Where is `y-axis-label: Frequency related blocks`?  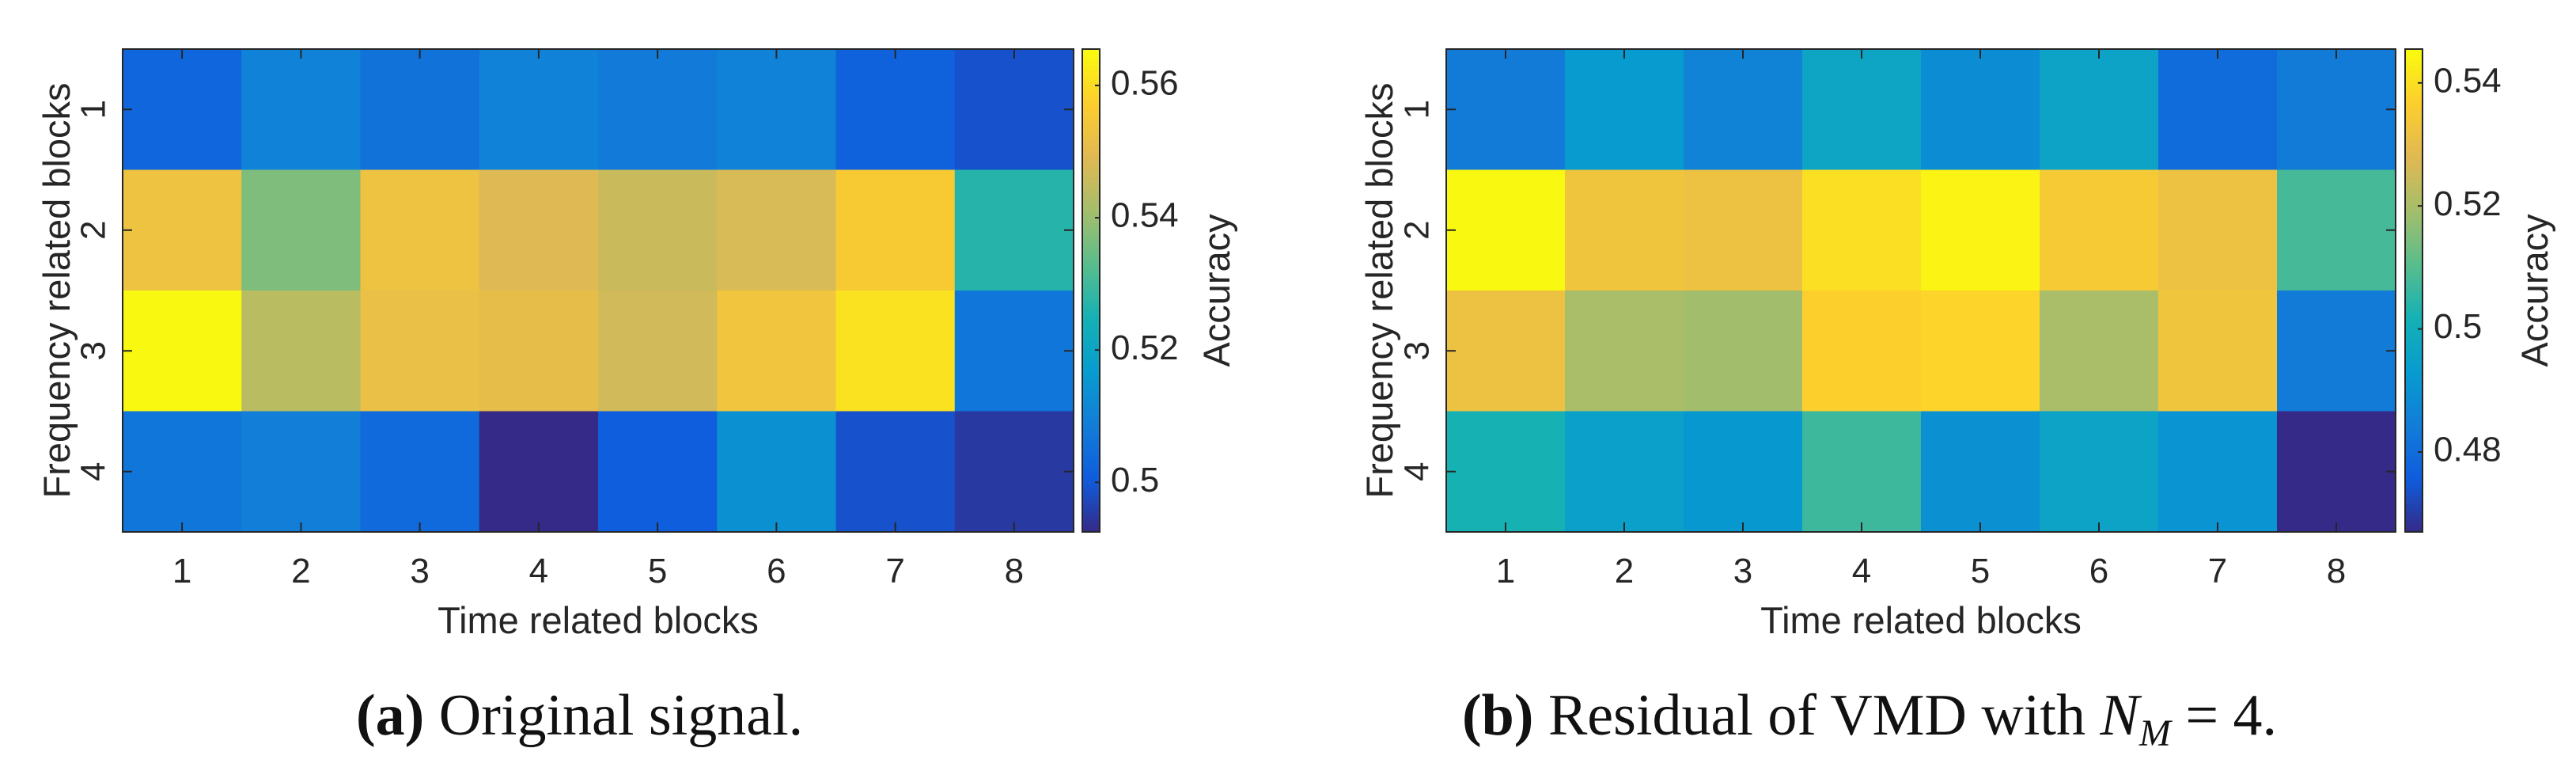 y-axis-label: Frequency related blocks is located at coordinates (1379, 290).